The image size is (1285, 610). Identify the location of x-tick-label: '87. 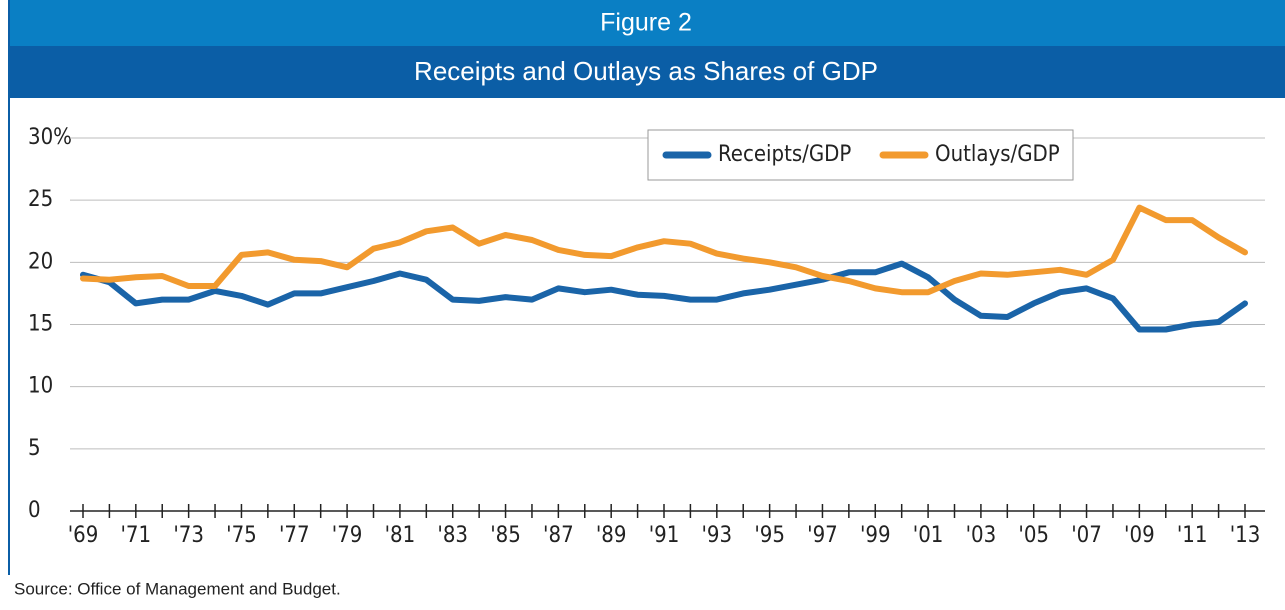
(558, 535).